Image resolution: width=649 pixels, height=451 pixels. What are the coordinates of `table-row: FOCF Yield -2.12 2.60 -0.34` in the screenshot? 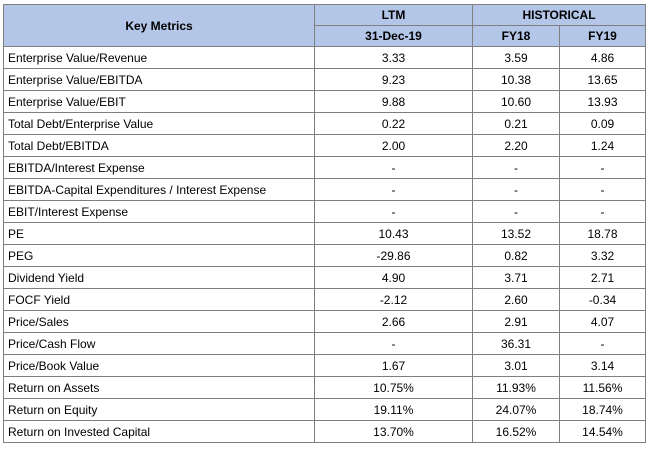 It's located at (324, 299).